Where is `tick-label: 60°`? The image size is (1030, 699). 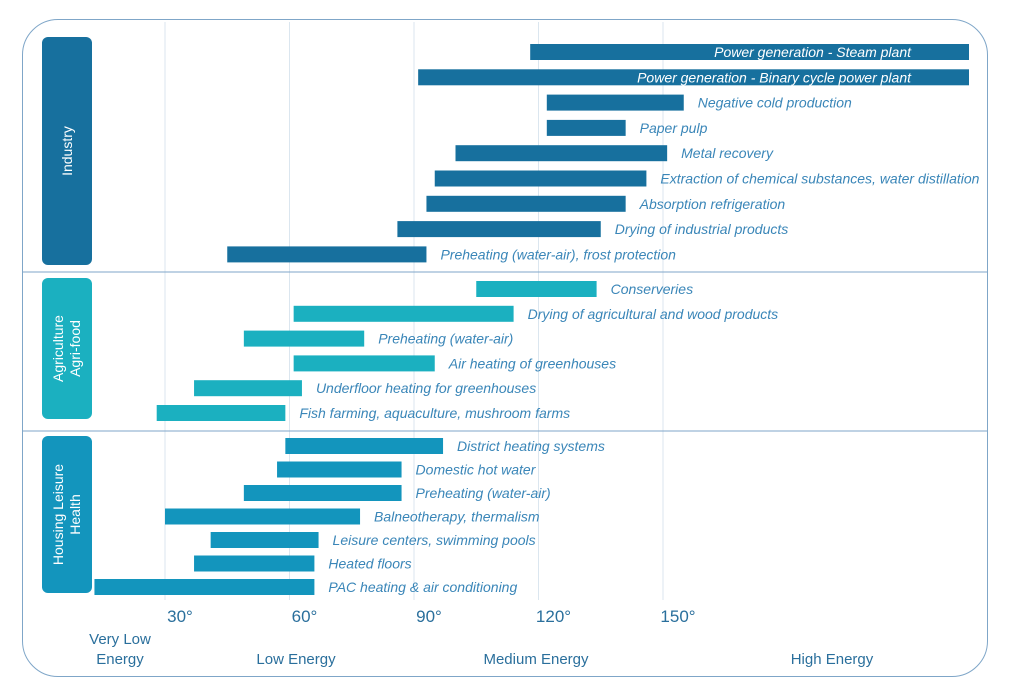
tick-label: 60° is located at coordinates (305, 616).